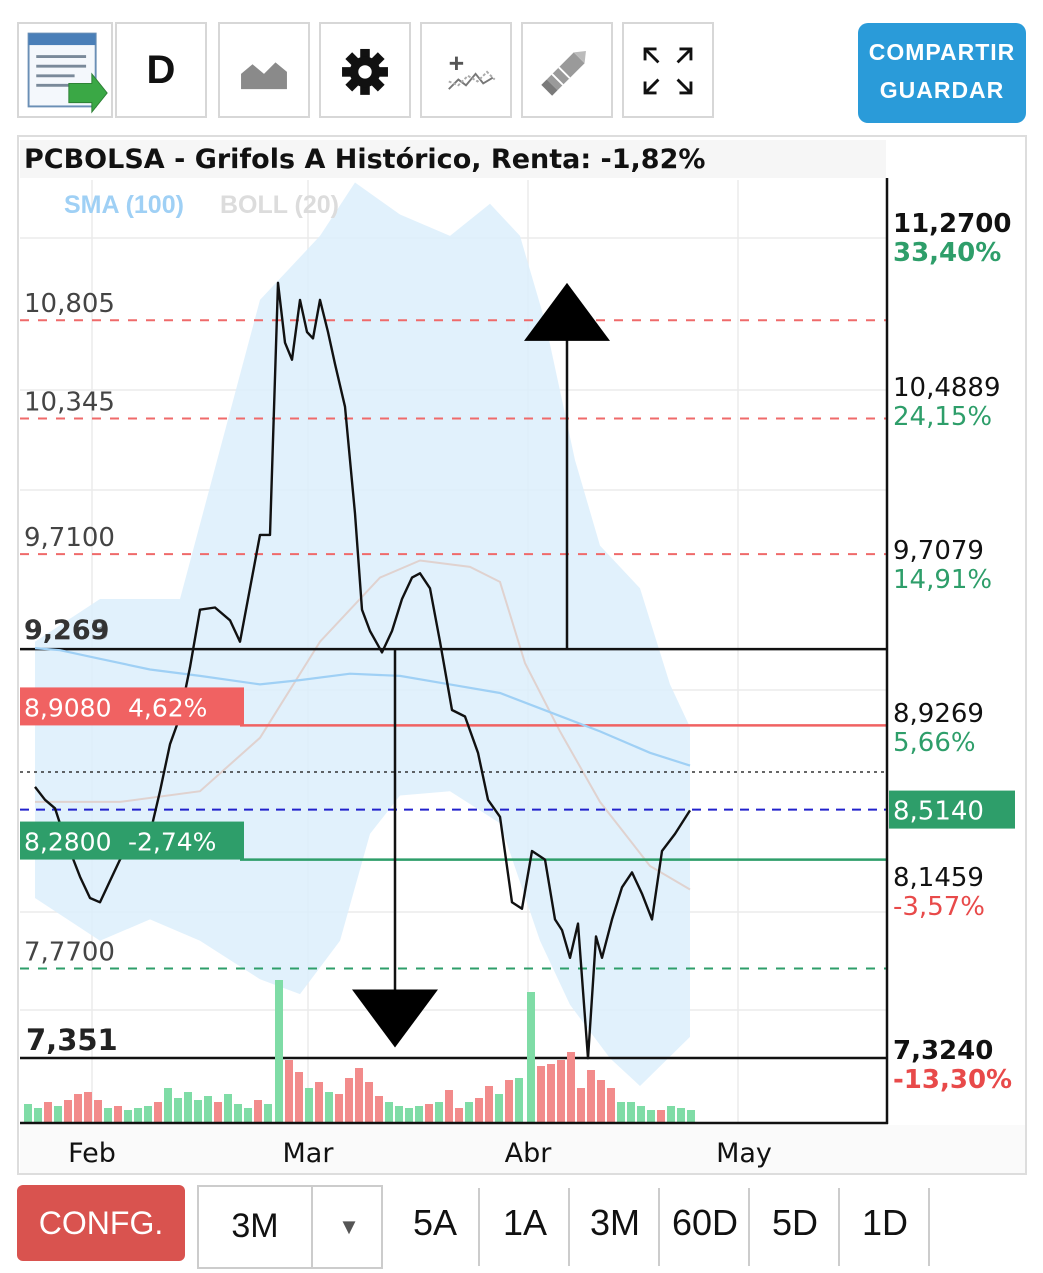 This screenshot has height=1273, width=1043. Describe the element at coordinates (526, 1227) in the screenshot. I see `range-1a-button: 1A` at that location.